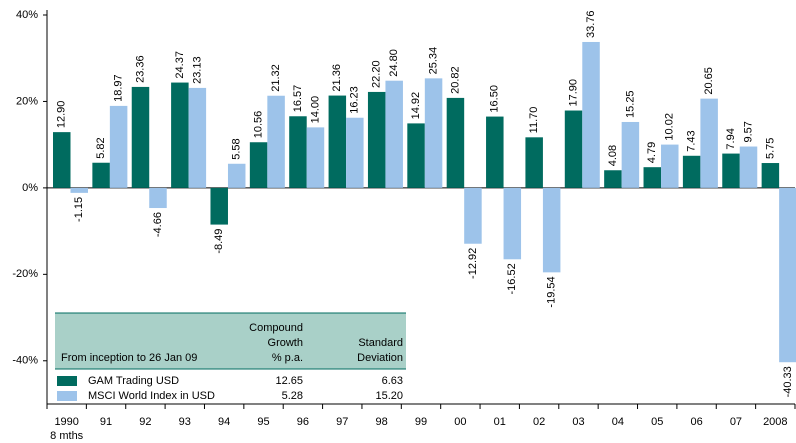  What do you see at coordinates (736, 422) in the screenshot?
I see `x-tick-label: 07` at bounding box center [736, 422].